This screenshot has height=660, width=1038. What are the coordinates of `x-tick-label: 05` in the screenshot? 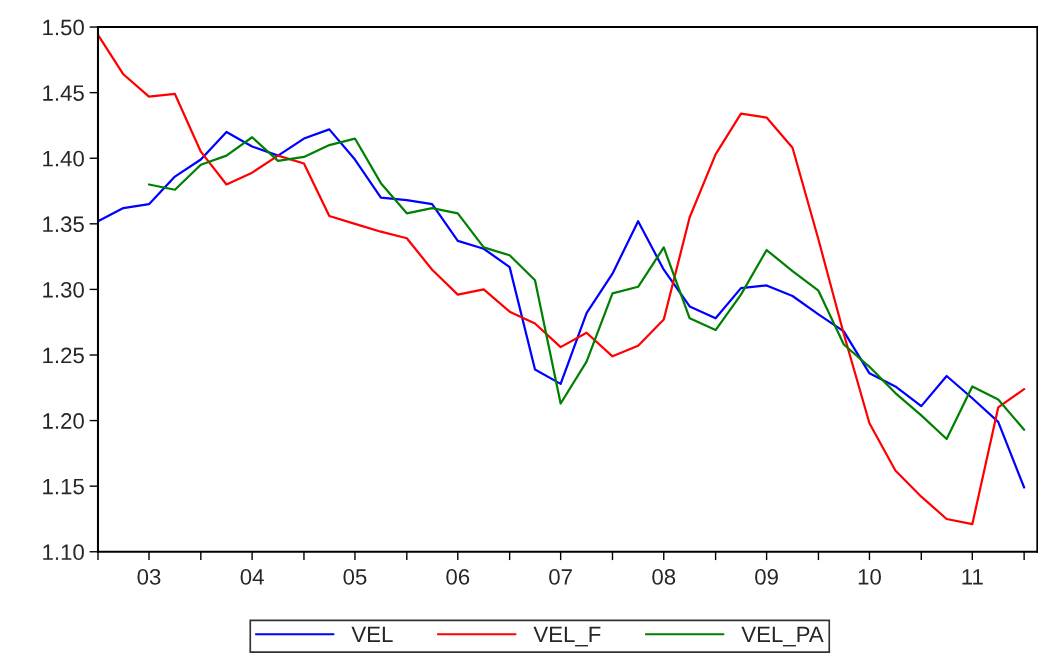 It's located at (355, 577).